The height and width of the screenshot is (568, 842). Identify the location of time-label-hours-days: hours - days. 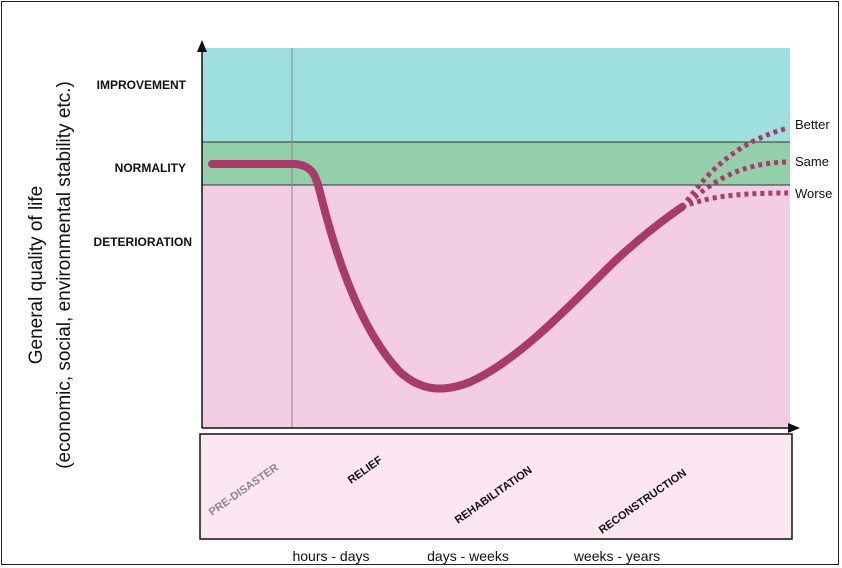
(330, 556).